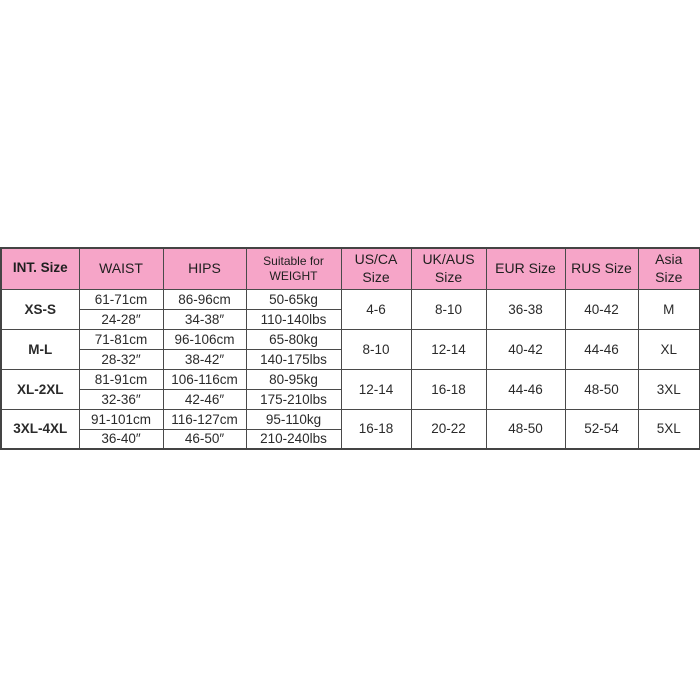 Image resolution: width=700 pixels, height=700 pixels. Describe the element at coordinates (669, 276) in the screenshot. I see `header-asia-line2: Size` at that location.